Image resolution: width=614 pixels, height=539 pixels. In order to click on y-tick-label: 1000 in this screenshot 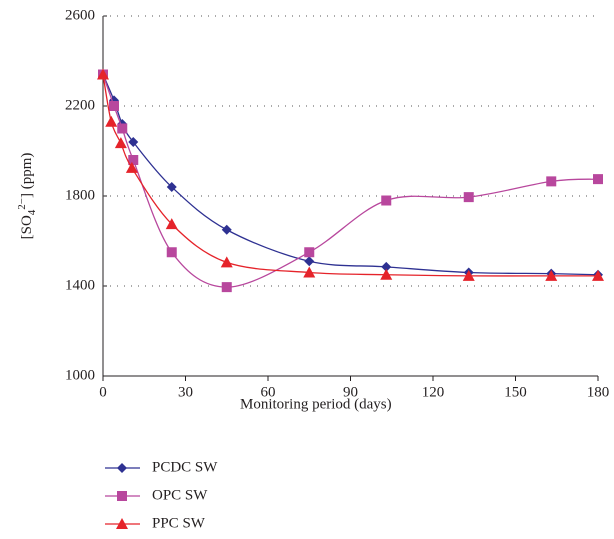, I will do `click(80, 375)`.